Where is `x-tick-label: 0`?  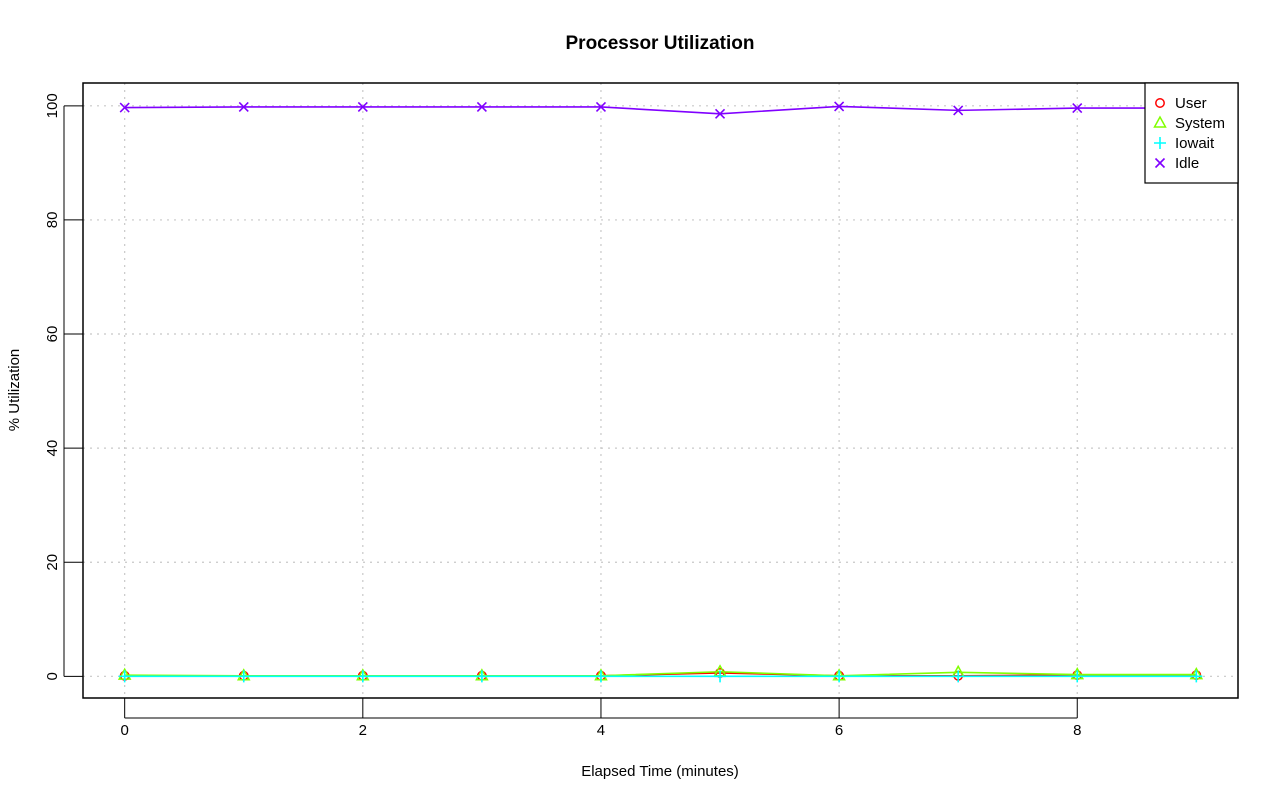
x-tick-label: 0 is located at coordinates (125, 730).